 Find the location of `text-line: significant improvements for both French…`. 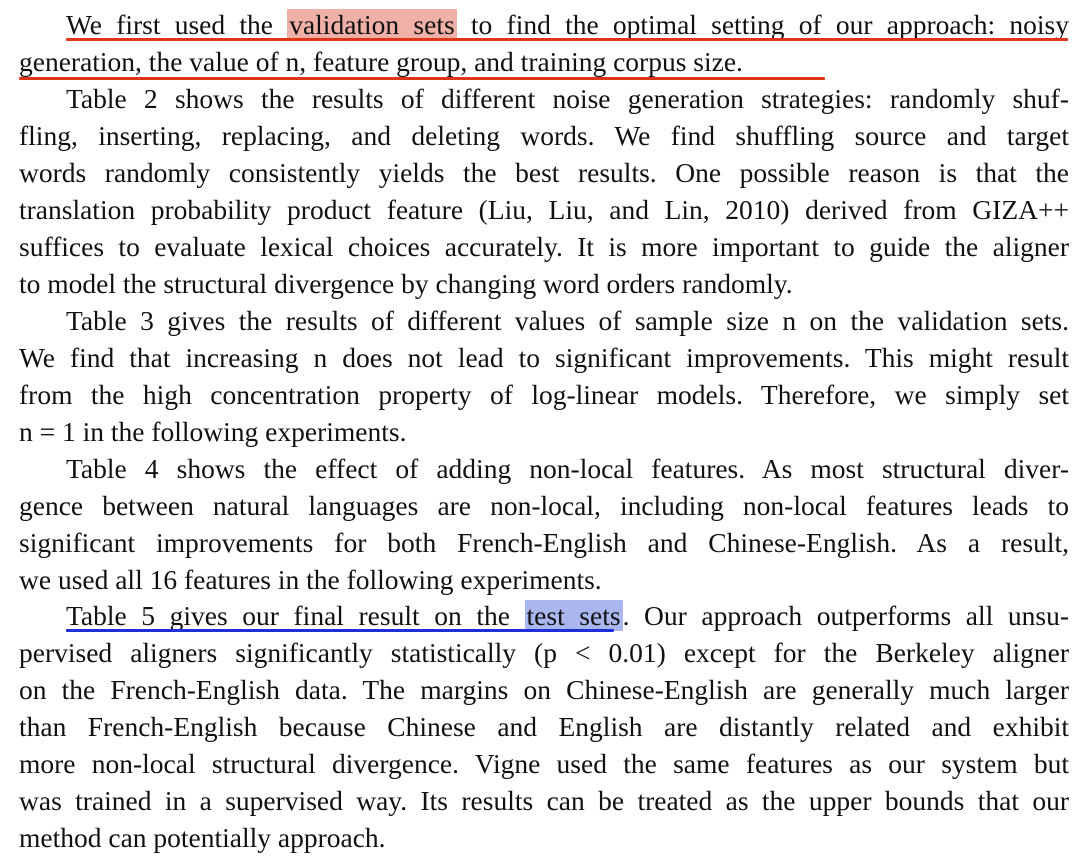

text-line: significant improvements for both French… is located at coordinates (544, 542).